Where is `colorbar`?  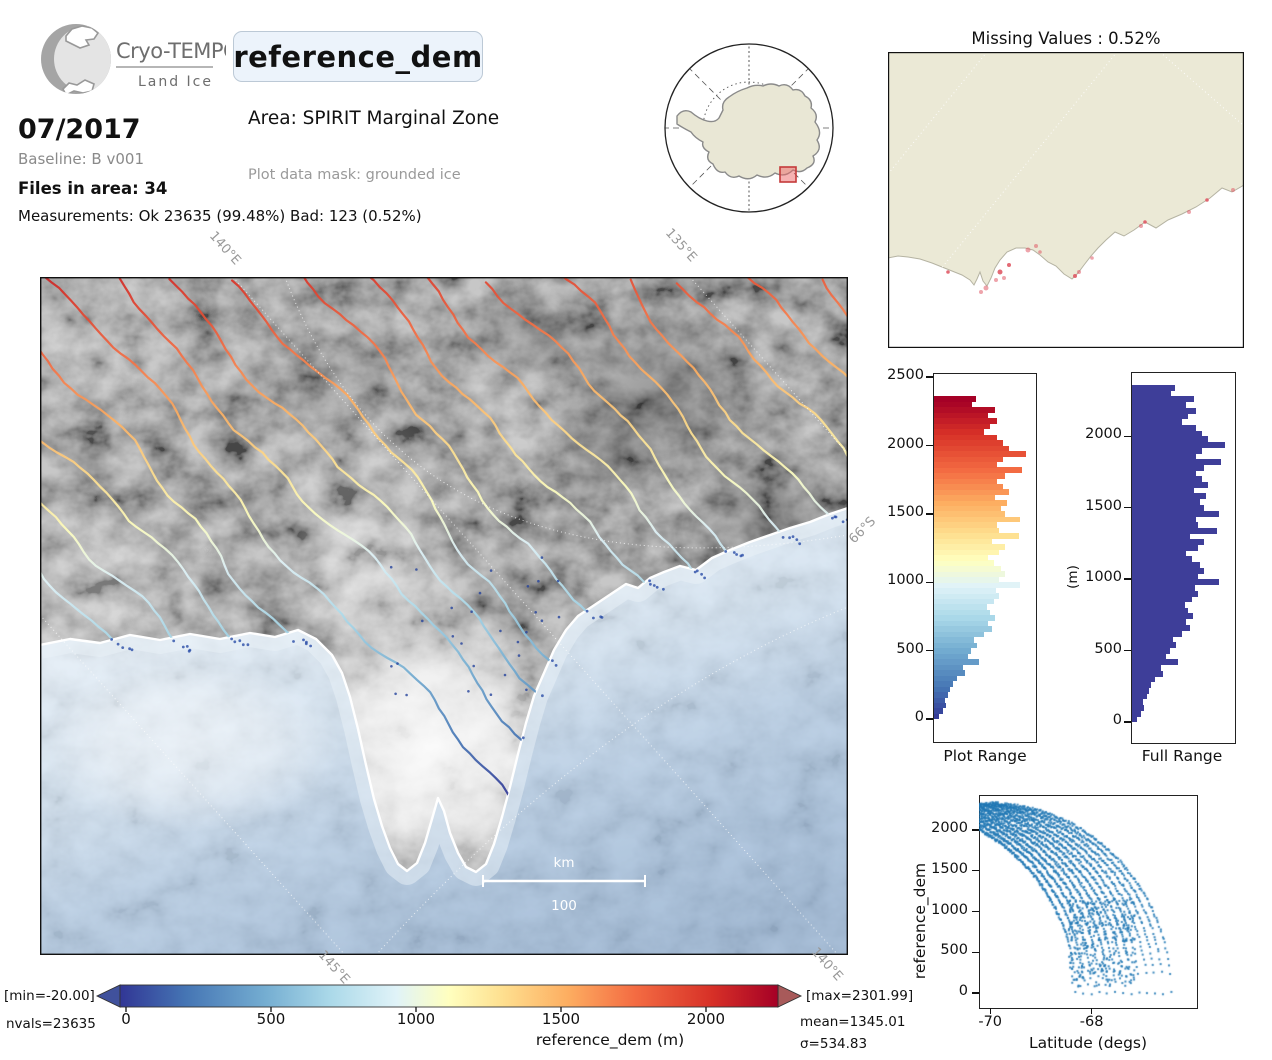 colorbar is located at coordinates (454, 998).